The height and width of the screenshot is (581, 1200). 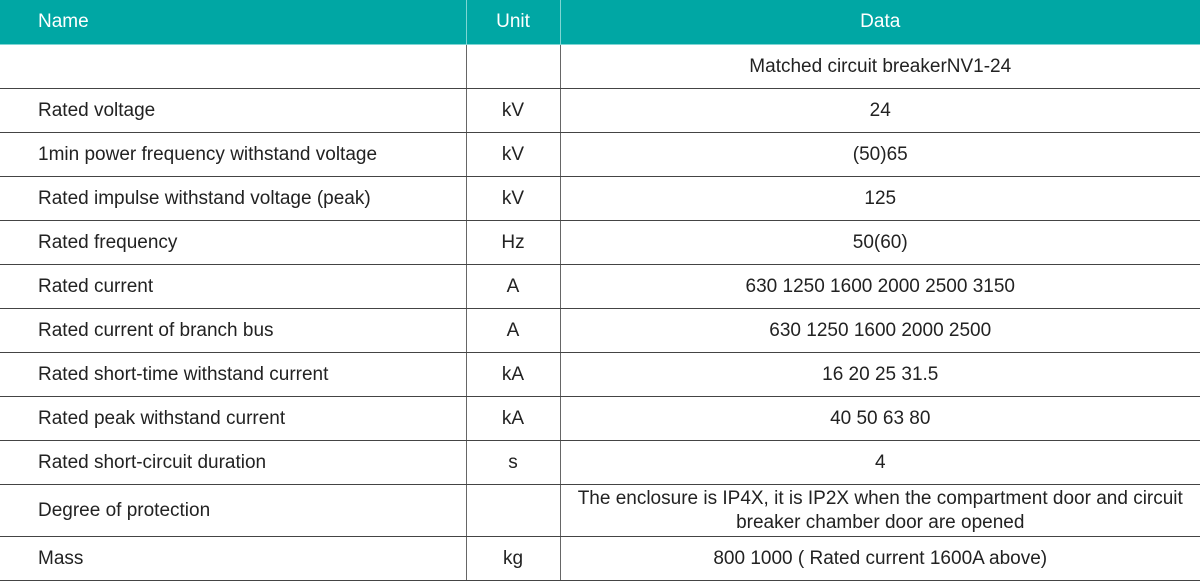 What do you see at coordinates (233, 286) in the screenshot?
I see `name-cell: Rated current` at bounding box center [233, 286].